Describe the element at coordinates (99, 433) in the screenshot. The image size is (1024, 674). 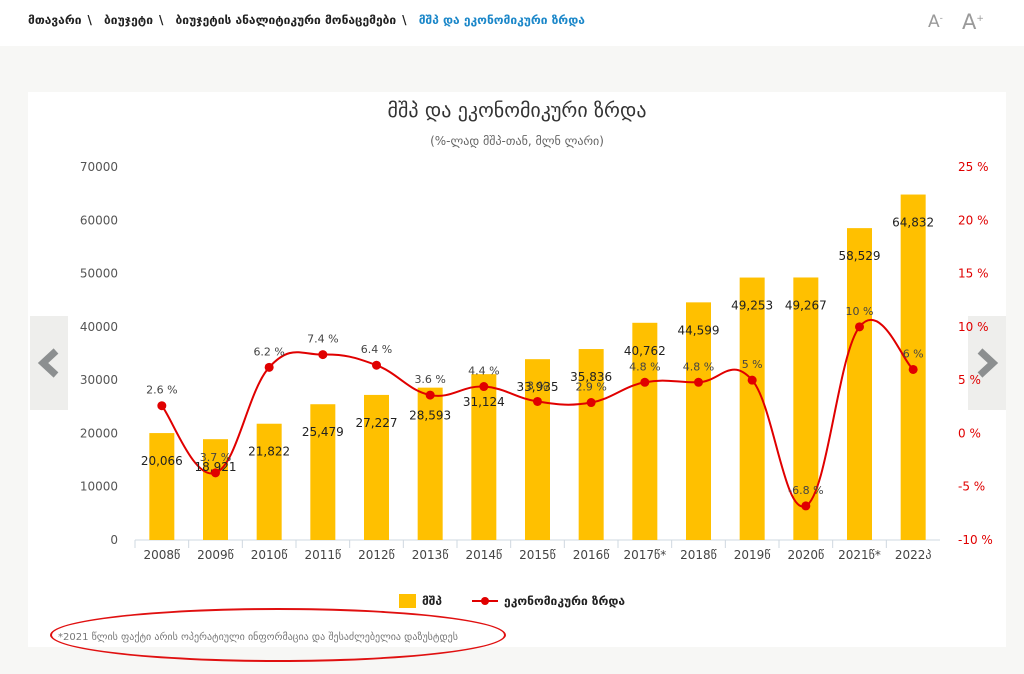
I see `y-left-tick-label: 20000` at that location.